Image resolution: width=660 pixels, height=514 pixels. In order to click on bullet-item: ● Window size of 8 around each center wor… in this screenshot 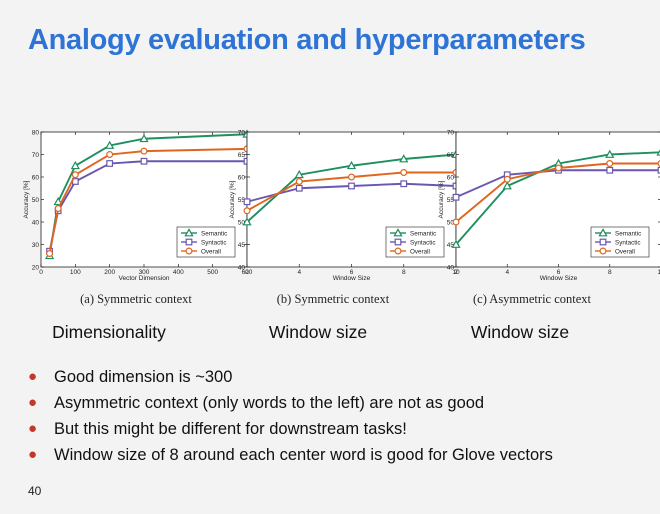, I will do `click(334, 455)`.